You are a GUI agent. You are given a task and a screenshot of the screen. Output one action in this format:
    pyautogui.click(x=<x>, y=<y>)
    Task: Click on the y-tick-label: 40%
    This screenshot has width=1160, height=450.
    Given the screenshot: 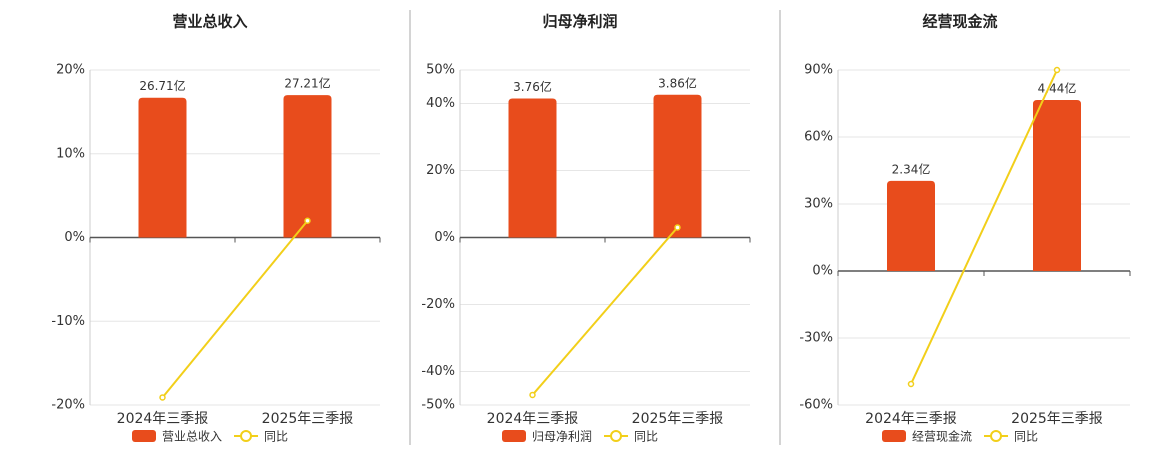 What is the action you would take?
    pyautogui.click(x=440, y=103)
    